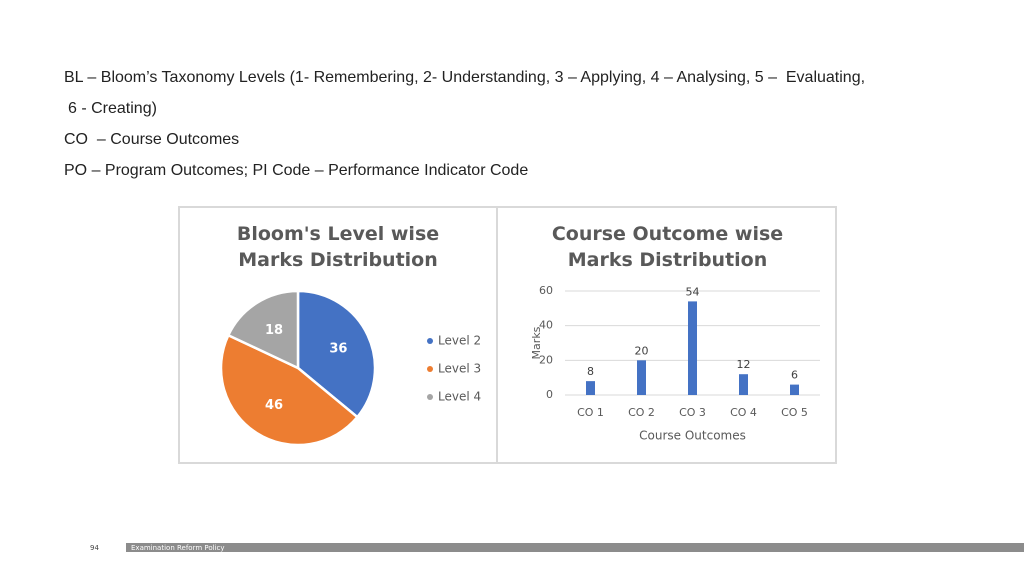 The image size is (1024, 575). What do you see at coordinates (459, 397) in the screenshot?
I see `legend-label: Level 4` at bounding box center [459, 397].